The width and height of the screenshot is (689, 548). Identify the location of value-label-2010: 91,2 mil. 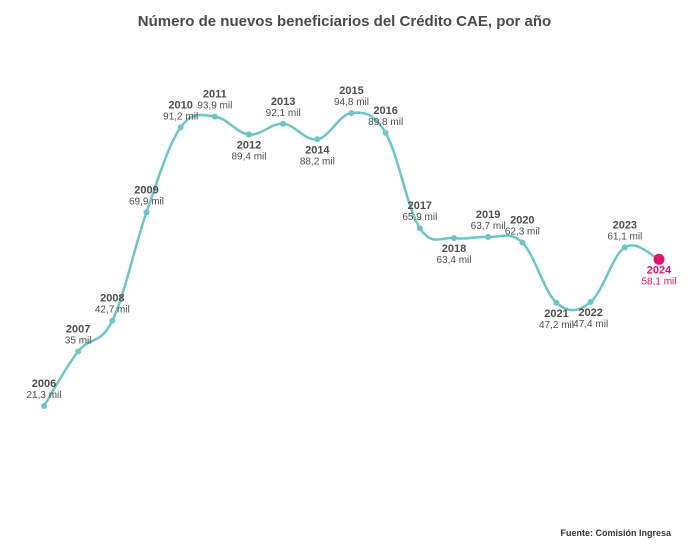
(180, 116).